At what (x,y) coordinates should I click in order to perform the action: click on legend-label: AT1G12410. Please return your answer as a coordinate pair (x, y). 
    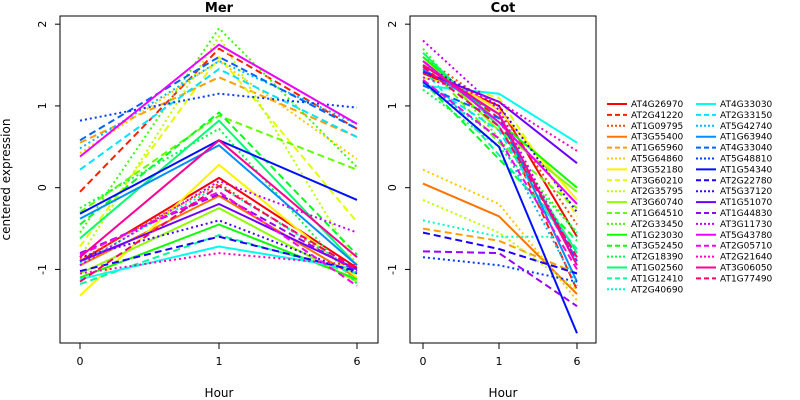
    Looking at the image, I should click on (657, 279).